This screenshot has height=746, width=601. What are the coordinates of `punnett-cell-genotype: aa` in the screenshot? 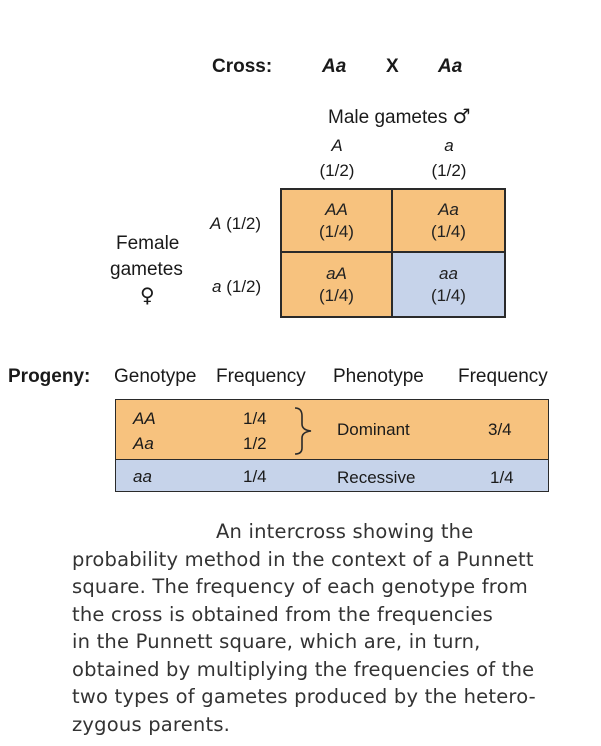 It's located at (448, 273).